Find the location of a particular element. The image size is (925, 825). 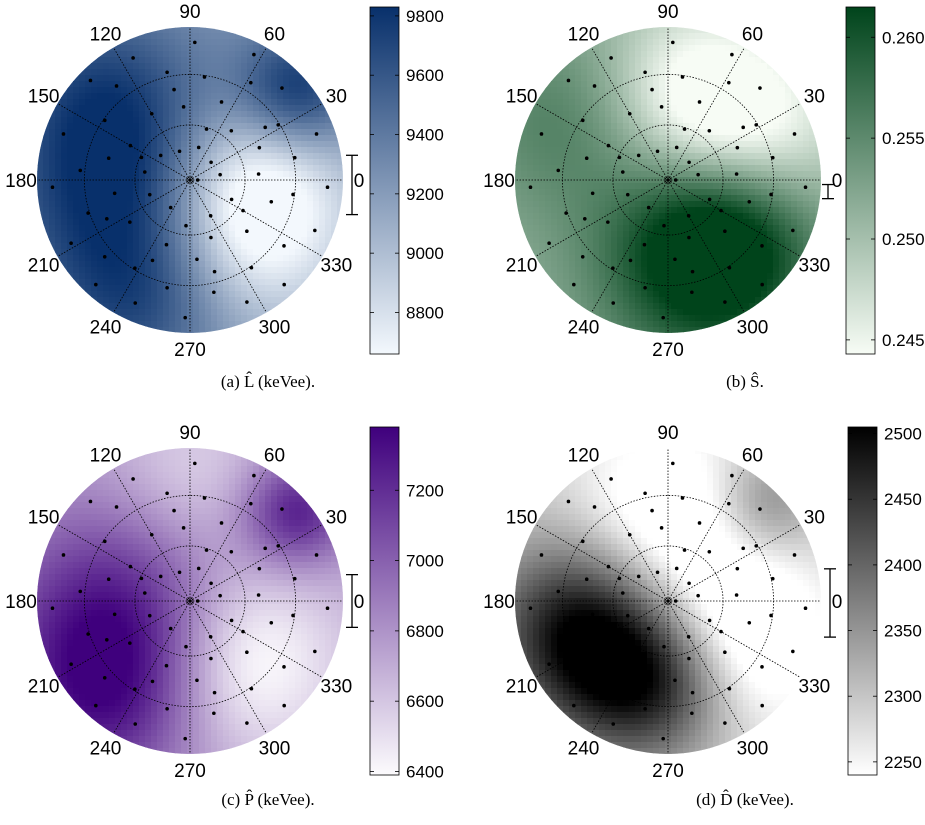

colorbar-tick-label: 9800 is located at coordinates (425, 16).